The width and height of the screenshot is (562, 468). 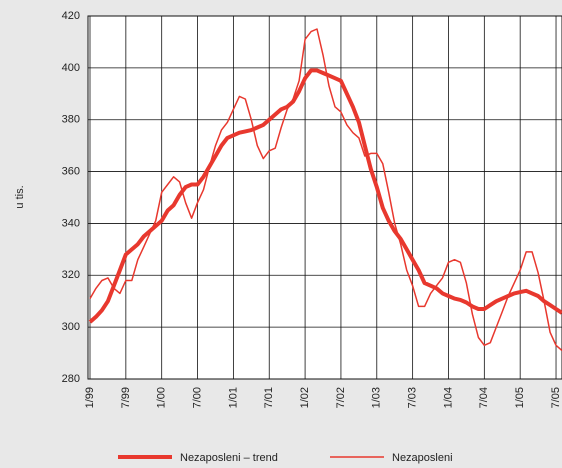 What do you see at coordinates (126, 397) in the screenshot?
I see `x-tick-label: 7/99` at bounding box center [126, 397].